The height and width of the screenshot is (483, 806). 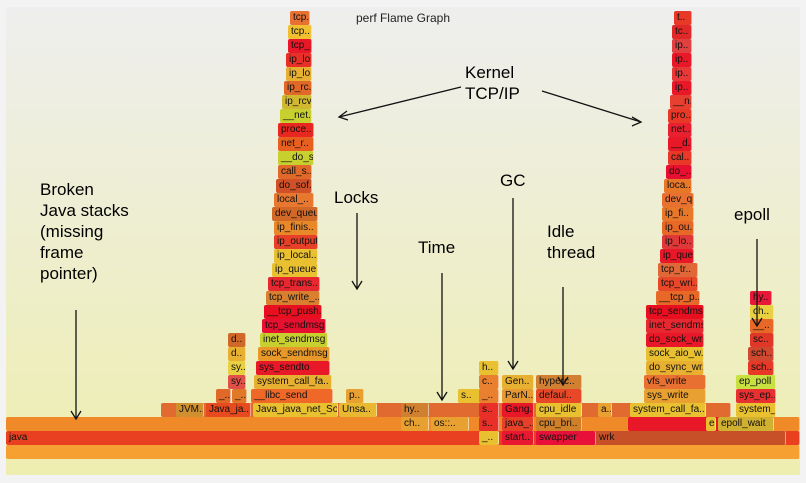 What do you see at coordinates (675, 368) in the screenshot?
I see `flame-frame: do_sync_wr..` at bounding box center [675, 368].